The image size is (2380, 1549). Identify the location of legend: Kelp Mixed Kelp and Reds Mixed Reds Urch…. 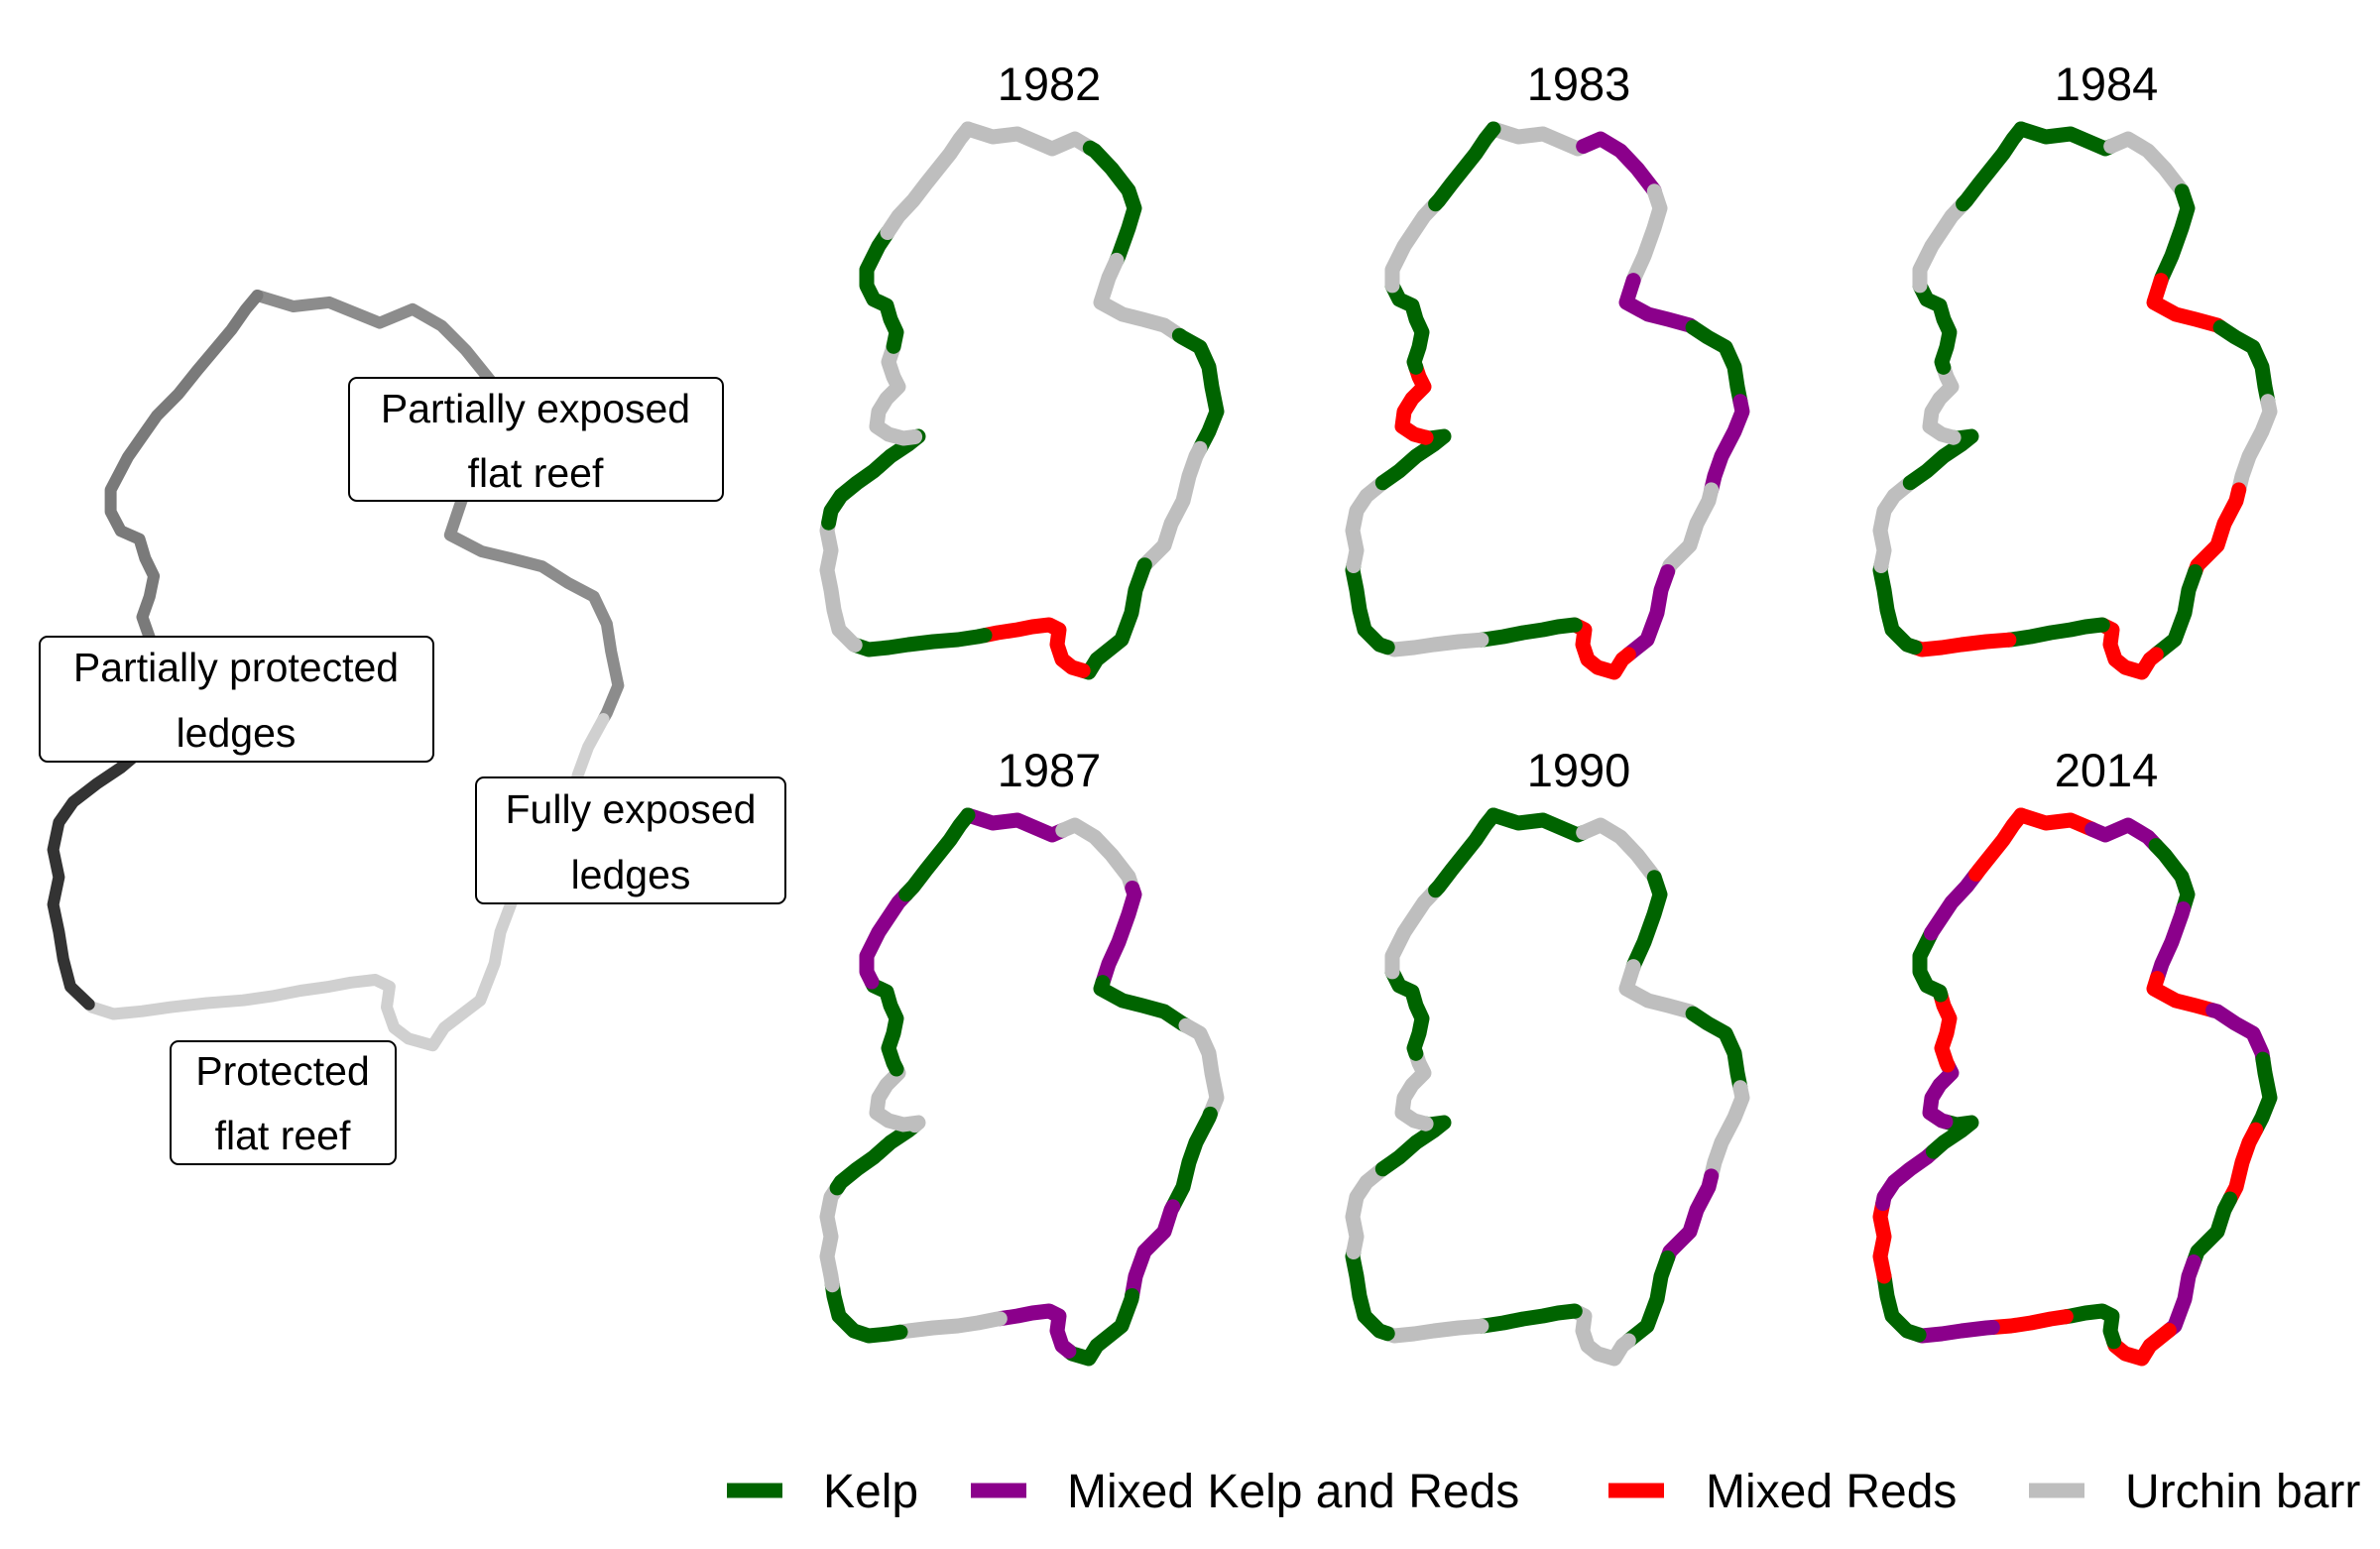
(1543, 1492).